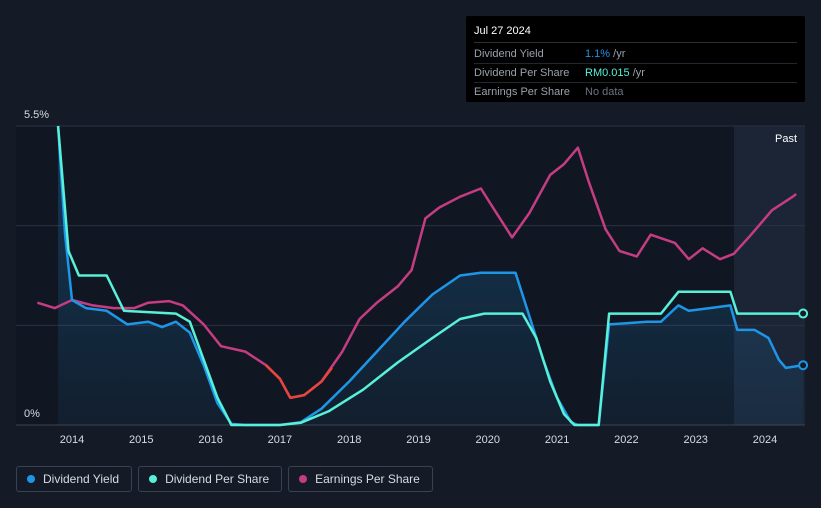  What do you see at coordinates (635, 92) in the screenshot?
I see `tooltip-row-earnings-per-share: Earnings Per Share No data` at bounding box center [635, 92].